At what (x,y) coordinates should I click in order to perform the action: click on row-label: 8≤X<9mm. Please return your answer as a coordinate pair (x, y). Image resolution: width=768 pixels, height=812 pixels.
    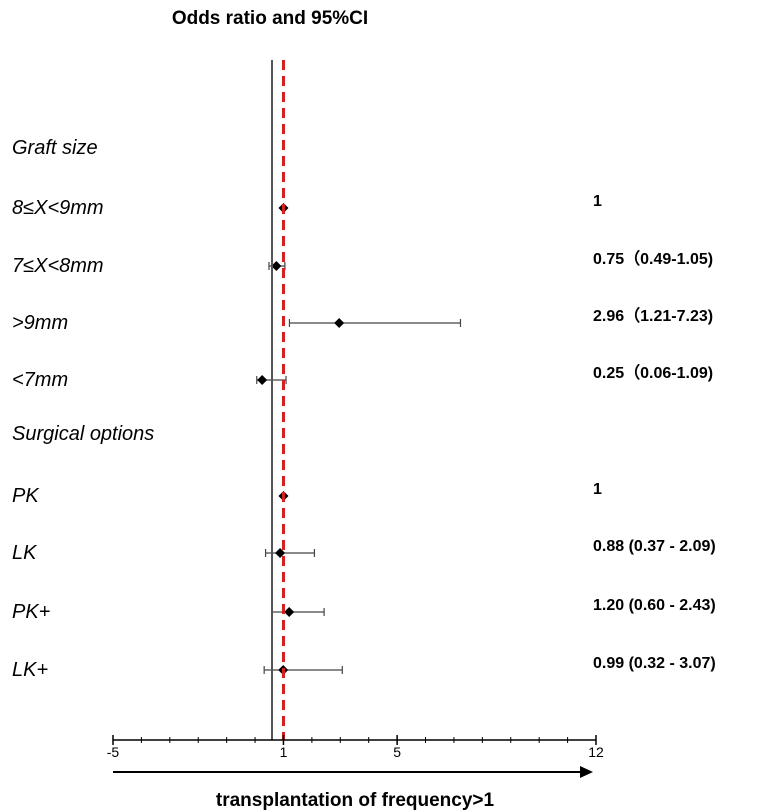
    Looking at the image, I should click on (58, 208).